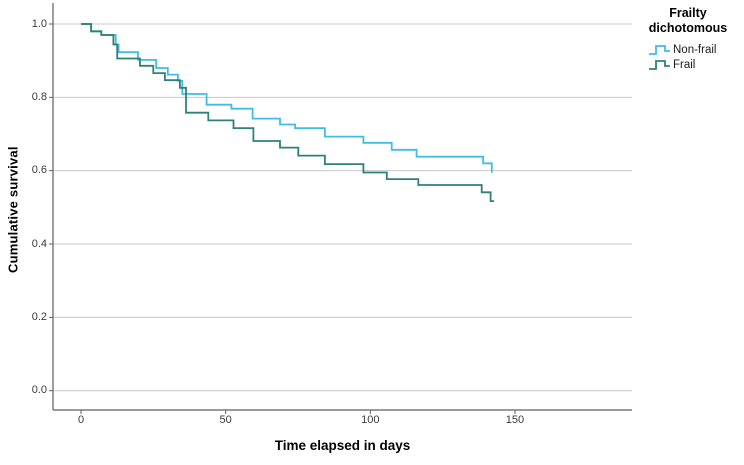 The width and height of the screenshot is (744, 465). Describe the element at coordinates (39, 170) in the screenshot. I see `y-tick-label: 0.6` at that location.